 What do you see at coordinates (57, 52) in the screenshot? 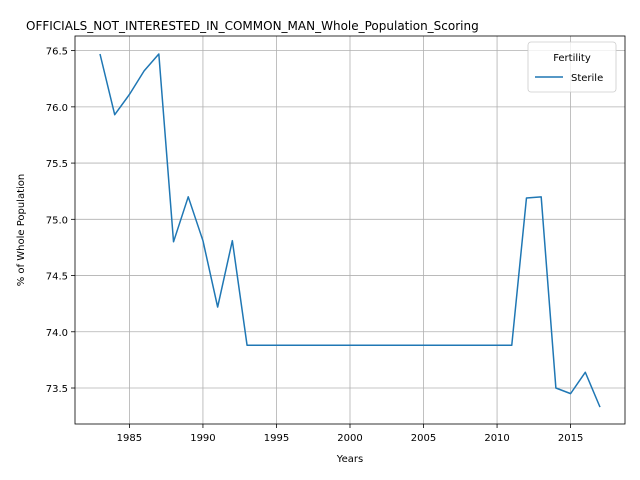
I see `y-tick-label: 76.5` at bounding box center [57, 52].